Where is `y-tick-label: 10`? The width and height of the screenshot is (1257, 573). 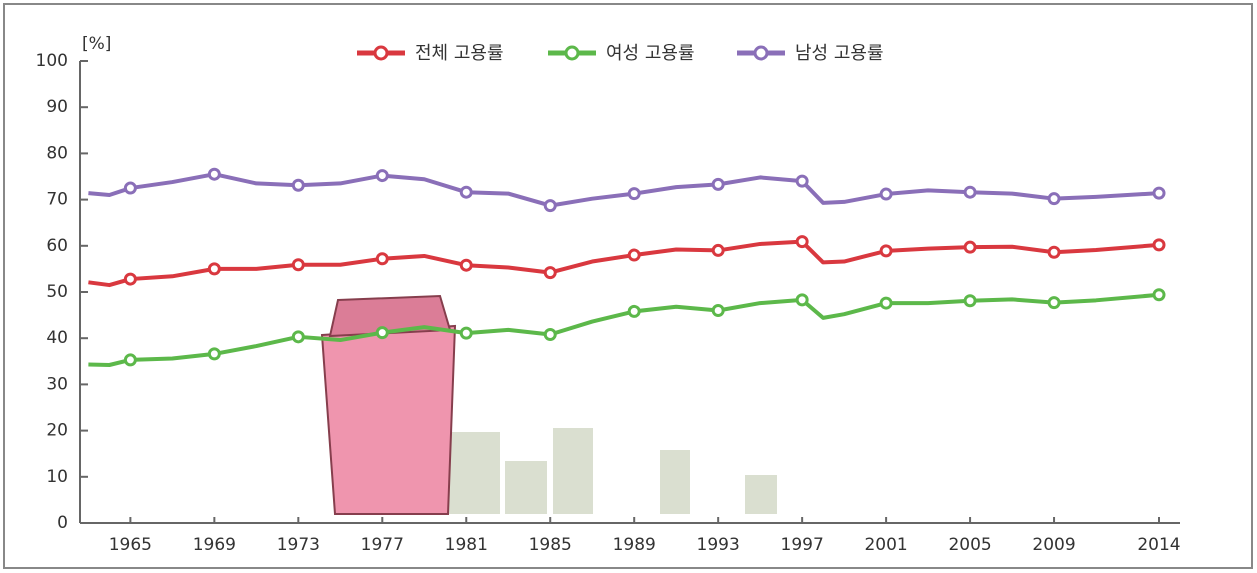
y-tick-label: 10 is located at coordinates (57, 477).